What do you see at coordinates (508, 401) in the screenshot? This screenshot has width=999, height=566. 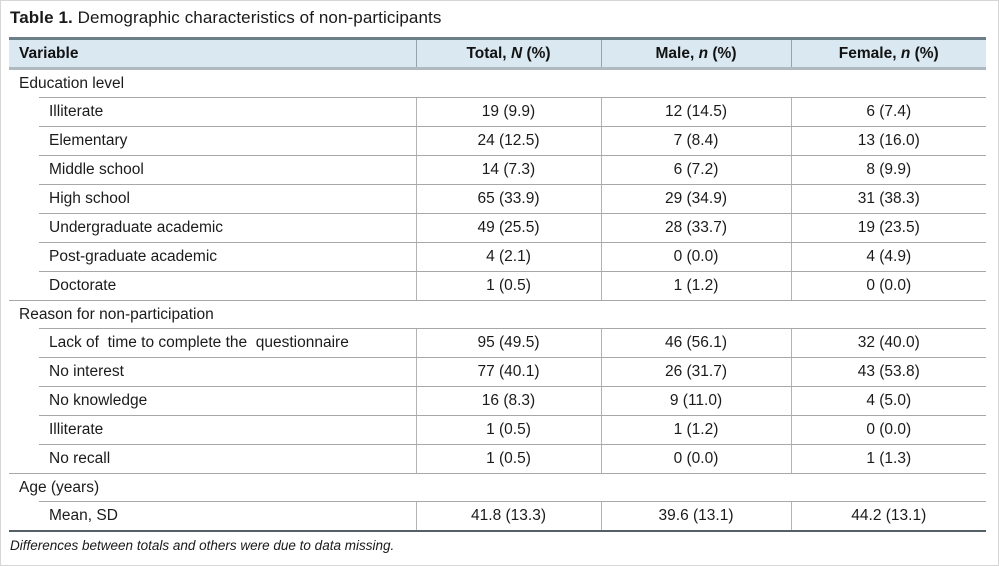 I see `total-cell: 16 (8.3)` at bounding box center [508, 401].